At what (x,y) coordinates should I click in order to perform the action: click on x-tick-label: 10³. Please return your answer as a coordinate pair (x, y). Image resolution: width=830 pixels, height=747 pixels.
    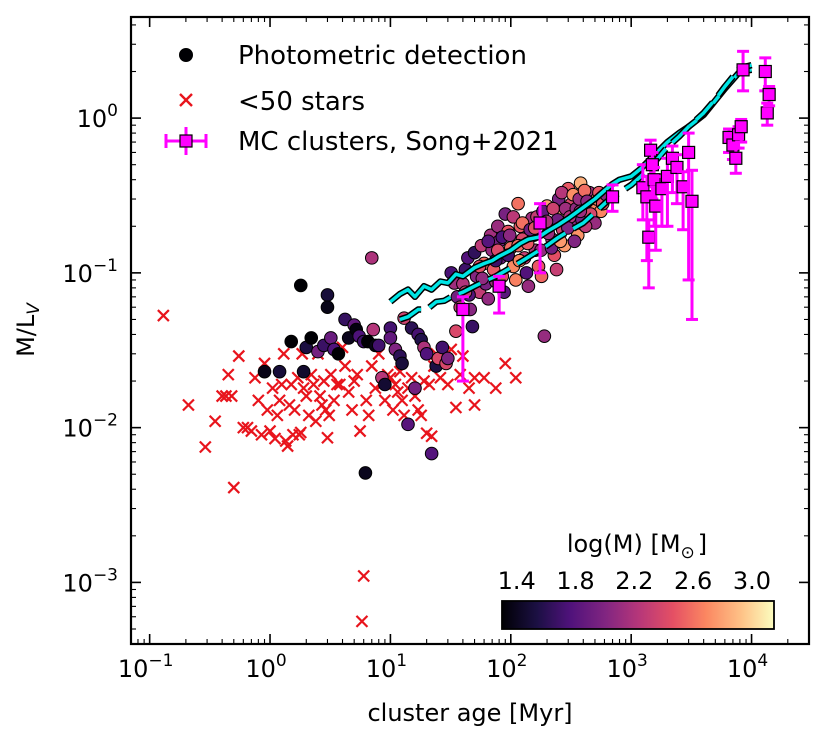
    Looking at the image, I should click on (626, 667).